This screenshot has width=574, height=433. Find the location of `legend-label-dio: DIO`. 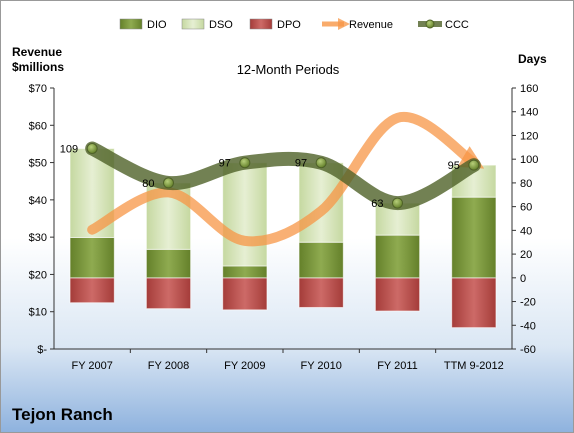

legend-label-dio: DIO is located at coordinates (157, 25).